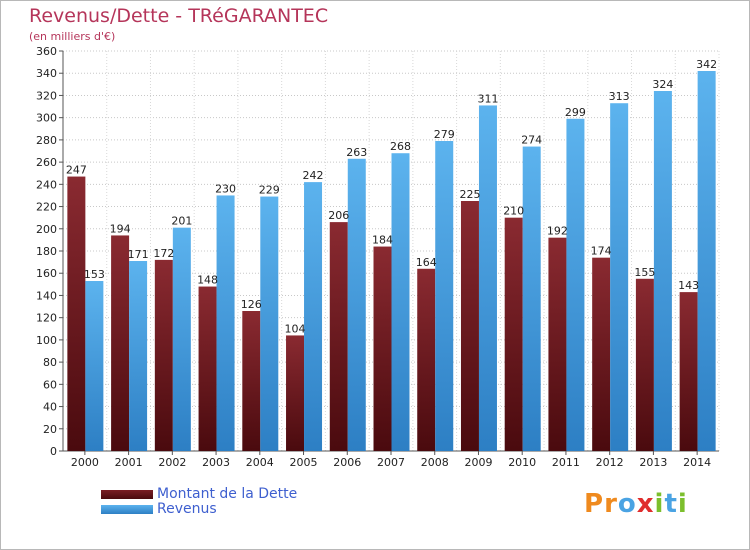  I want to click on y-tick-label: 0, so click(53, 451).